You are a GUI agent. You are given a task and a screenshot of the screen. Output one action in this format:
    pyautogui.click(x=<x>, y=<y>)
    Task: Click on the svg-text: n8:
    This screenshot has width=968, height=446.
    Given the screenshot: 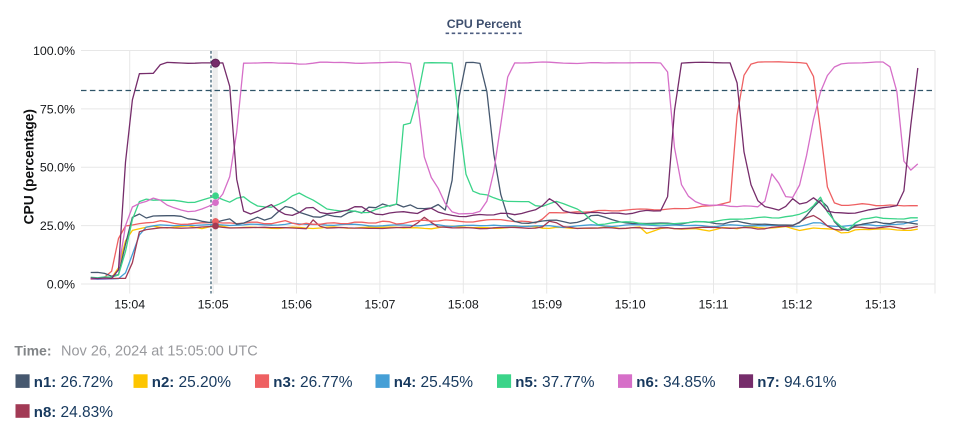 What is the action you would take?
    pyautogui.click(x=45, y=412)
    